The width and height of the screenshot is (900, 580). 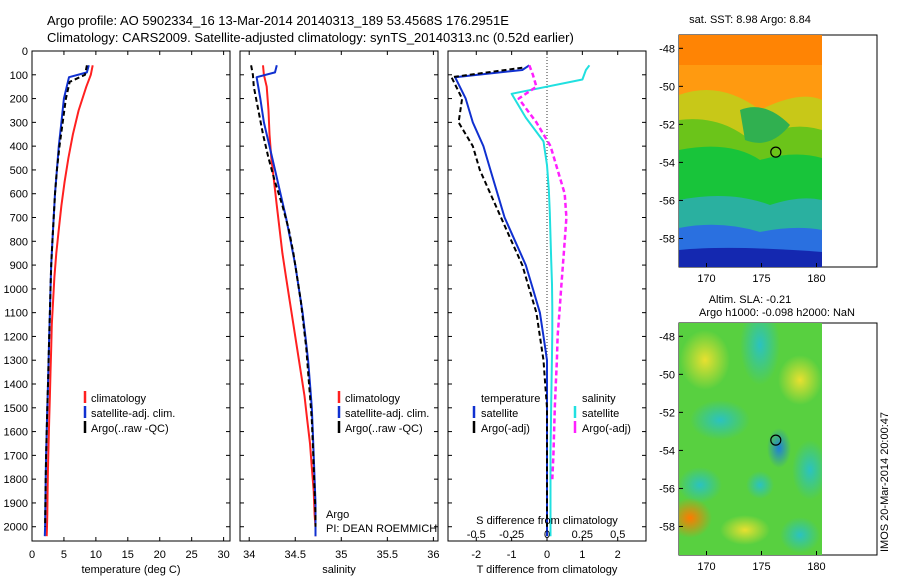 What do you see at coordinates (19, 123) in the screenshot?
I see `depth-tick-label: 300` at bounding box center [19, 123].